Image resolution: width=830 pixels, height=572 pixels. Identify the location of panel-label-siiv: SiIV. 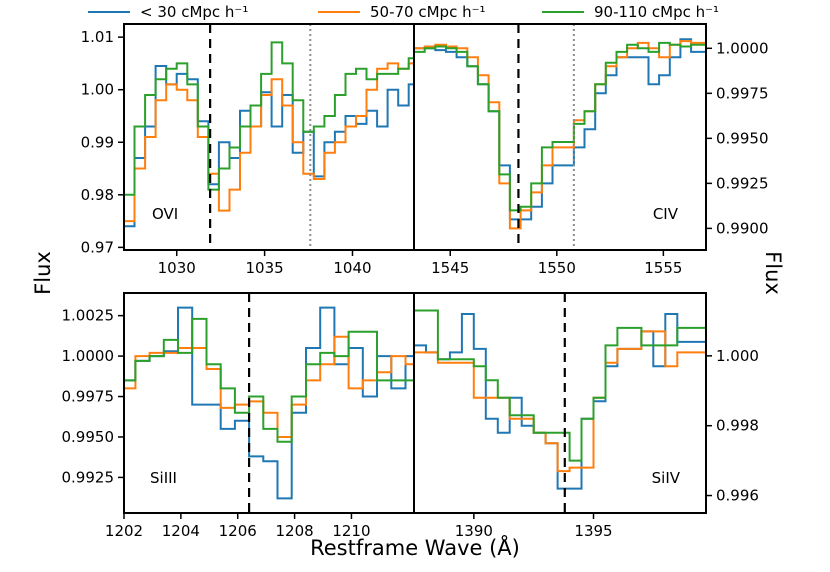
(666, 478).